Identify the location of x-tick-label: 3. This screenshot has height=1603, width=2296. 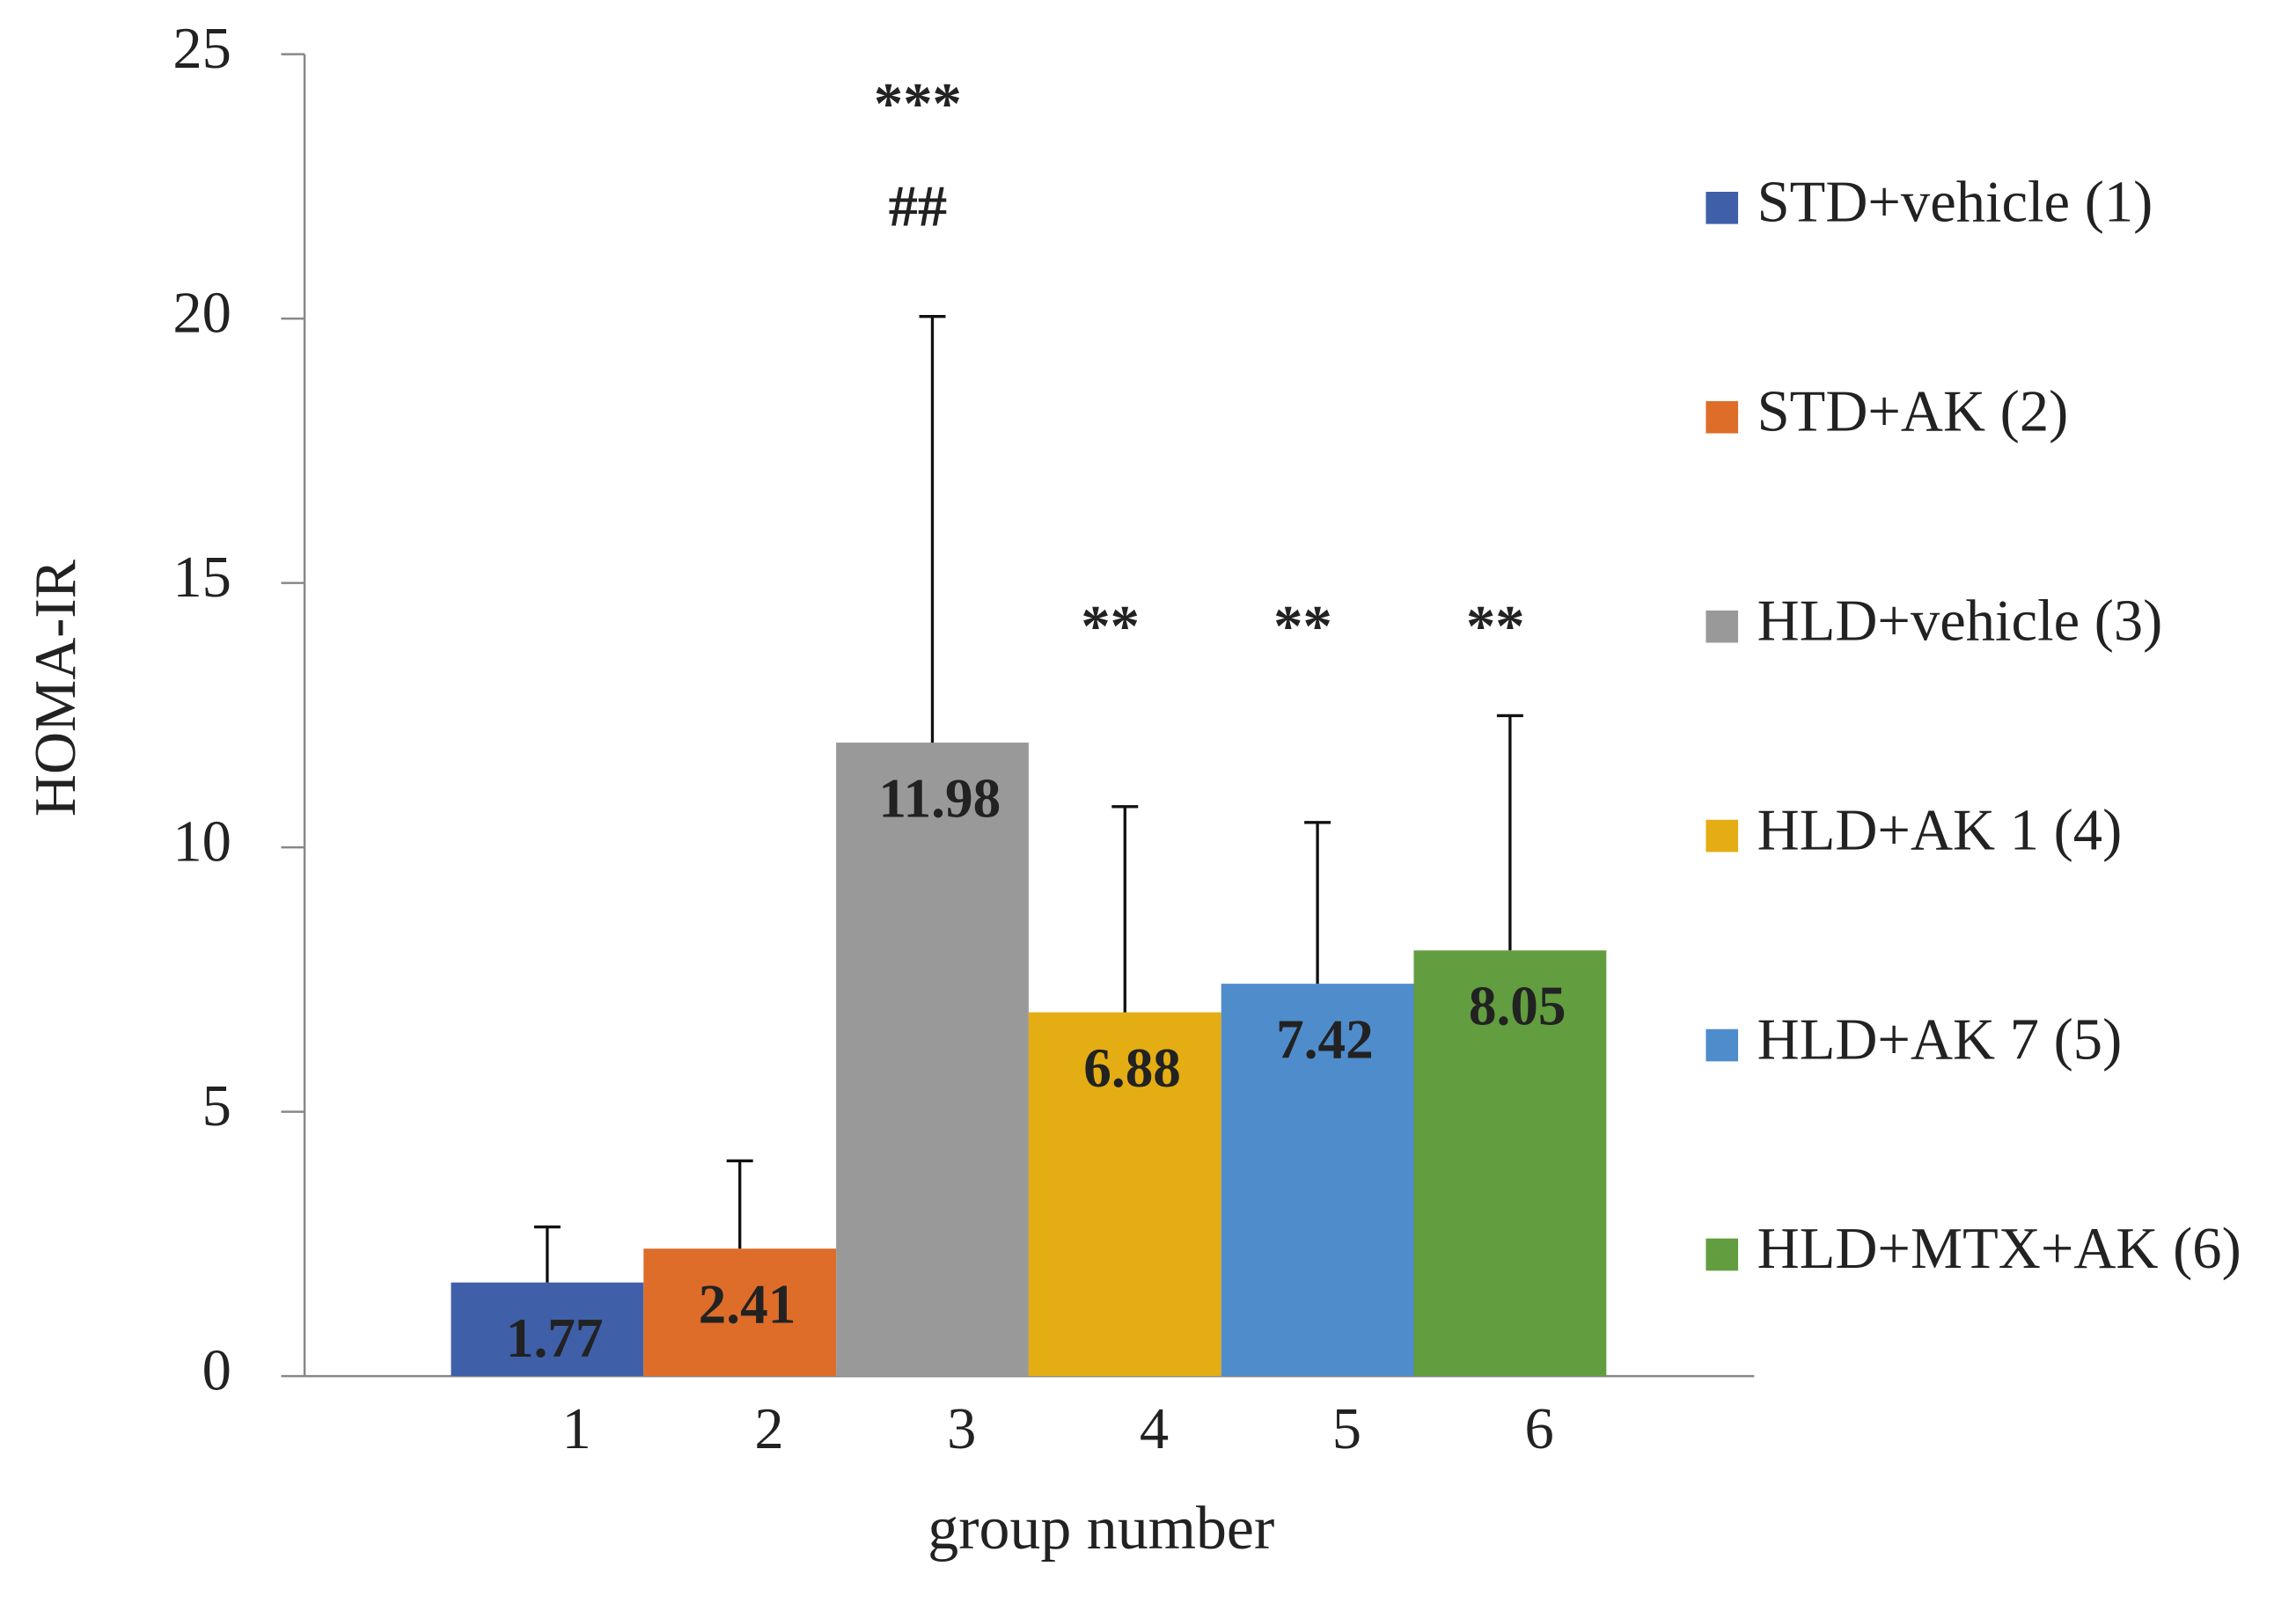
(961, 1429).